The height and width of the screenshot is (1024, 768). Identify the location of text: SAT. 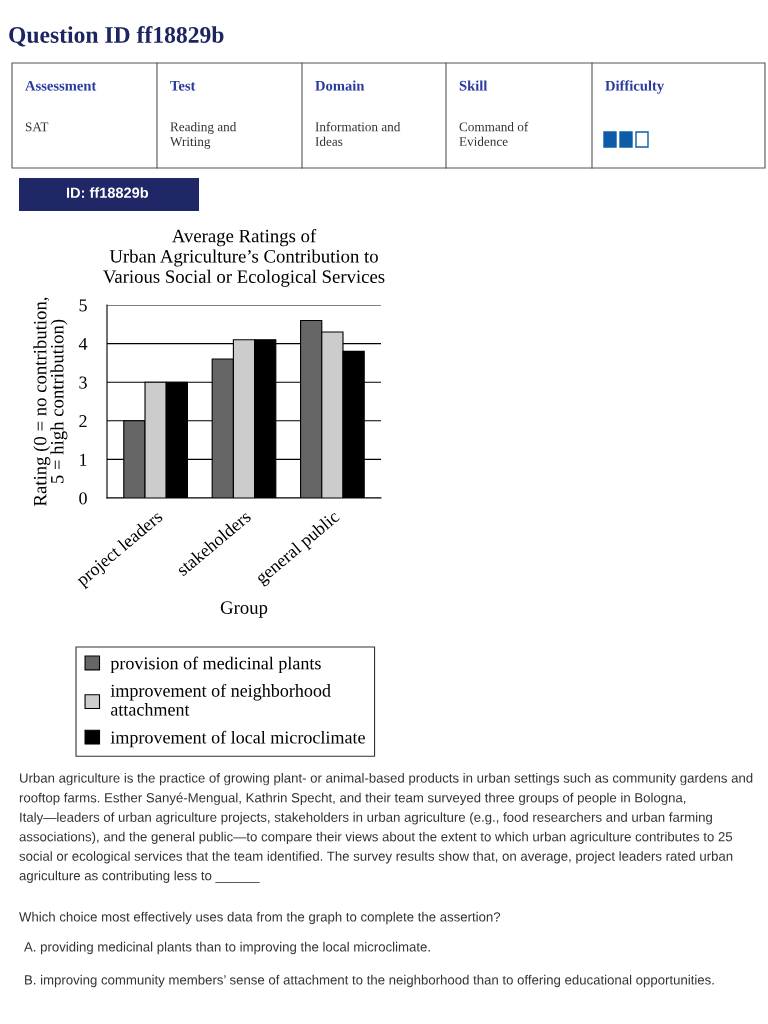
(37, 127).